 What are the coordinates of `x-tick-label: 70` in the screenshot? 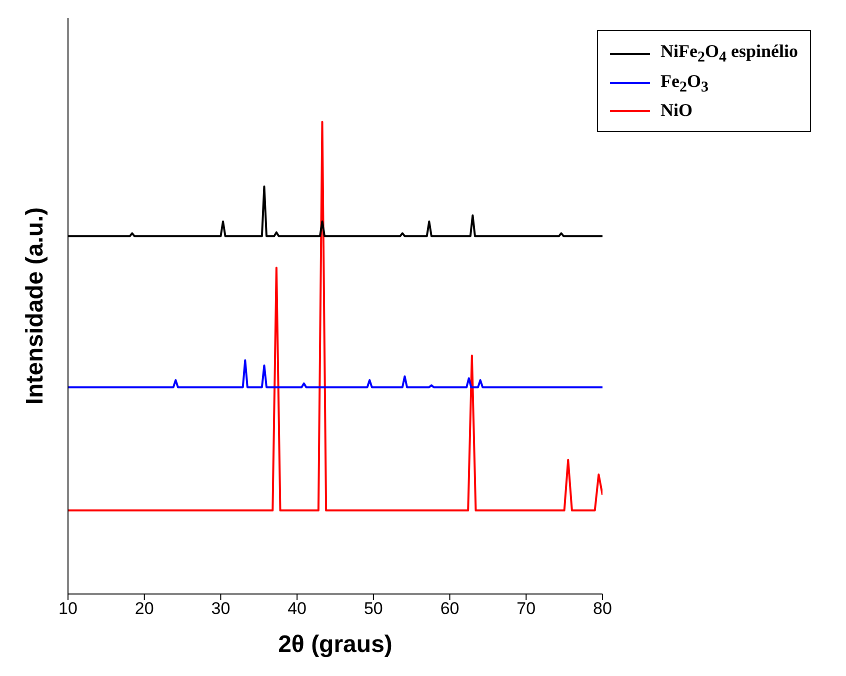 It's located at (526, 608).